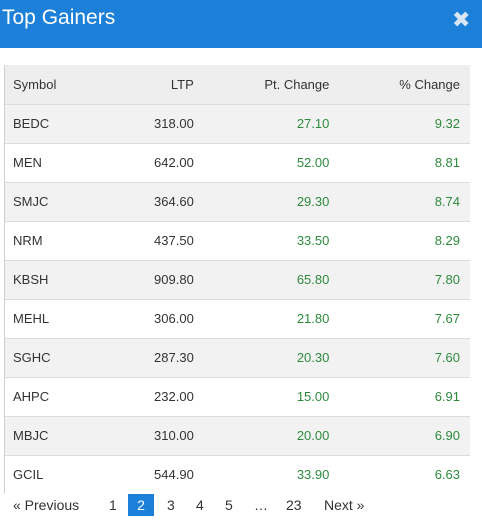 The image size is (482, 531). What do you see at coordinates (447, 435) in the screenshot?
I see `cell-pct-change: 6.90` at bounding box center [447, 435].